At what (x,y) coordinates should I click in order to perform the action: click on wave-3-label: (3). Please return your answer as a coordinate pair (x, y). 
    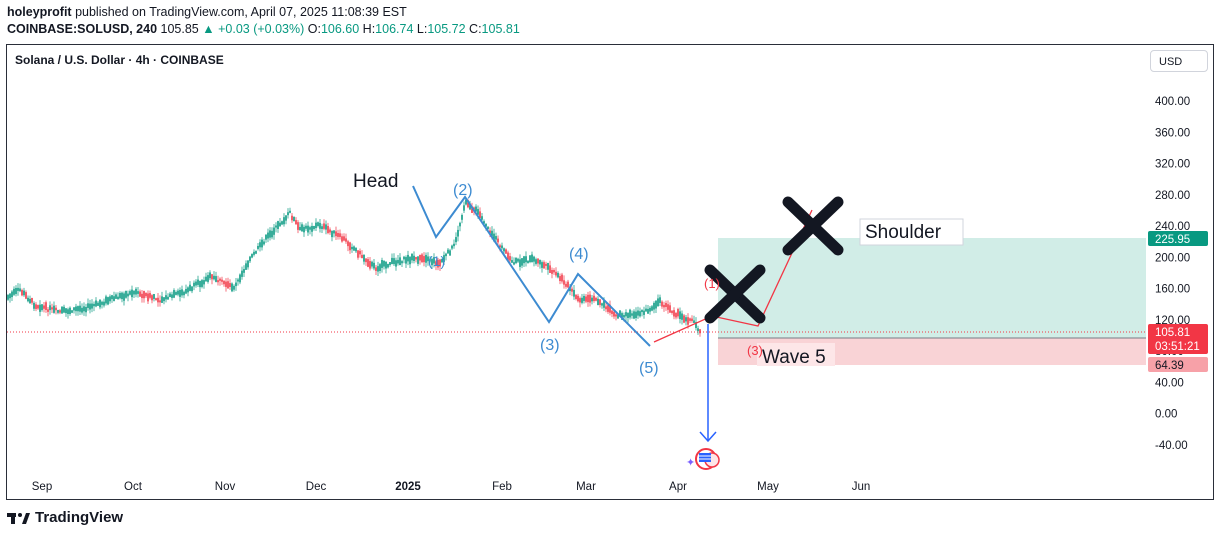
    Looking at the image, I should click on (550, 345).